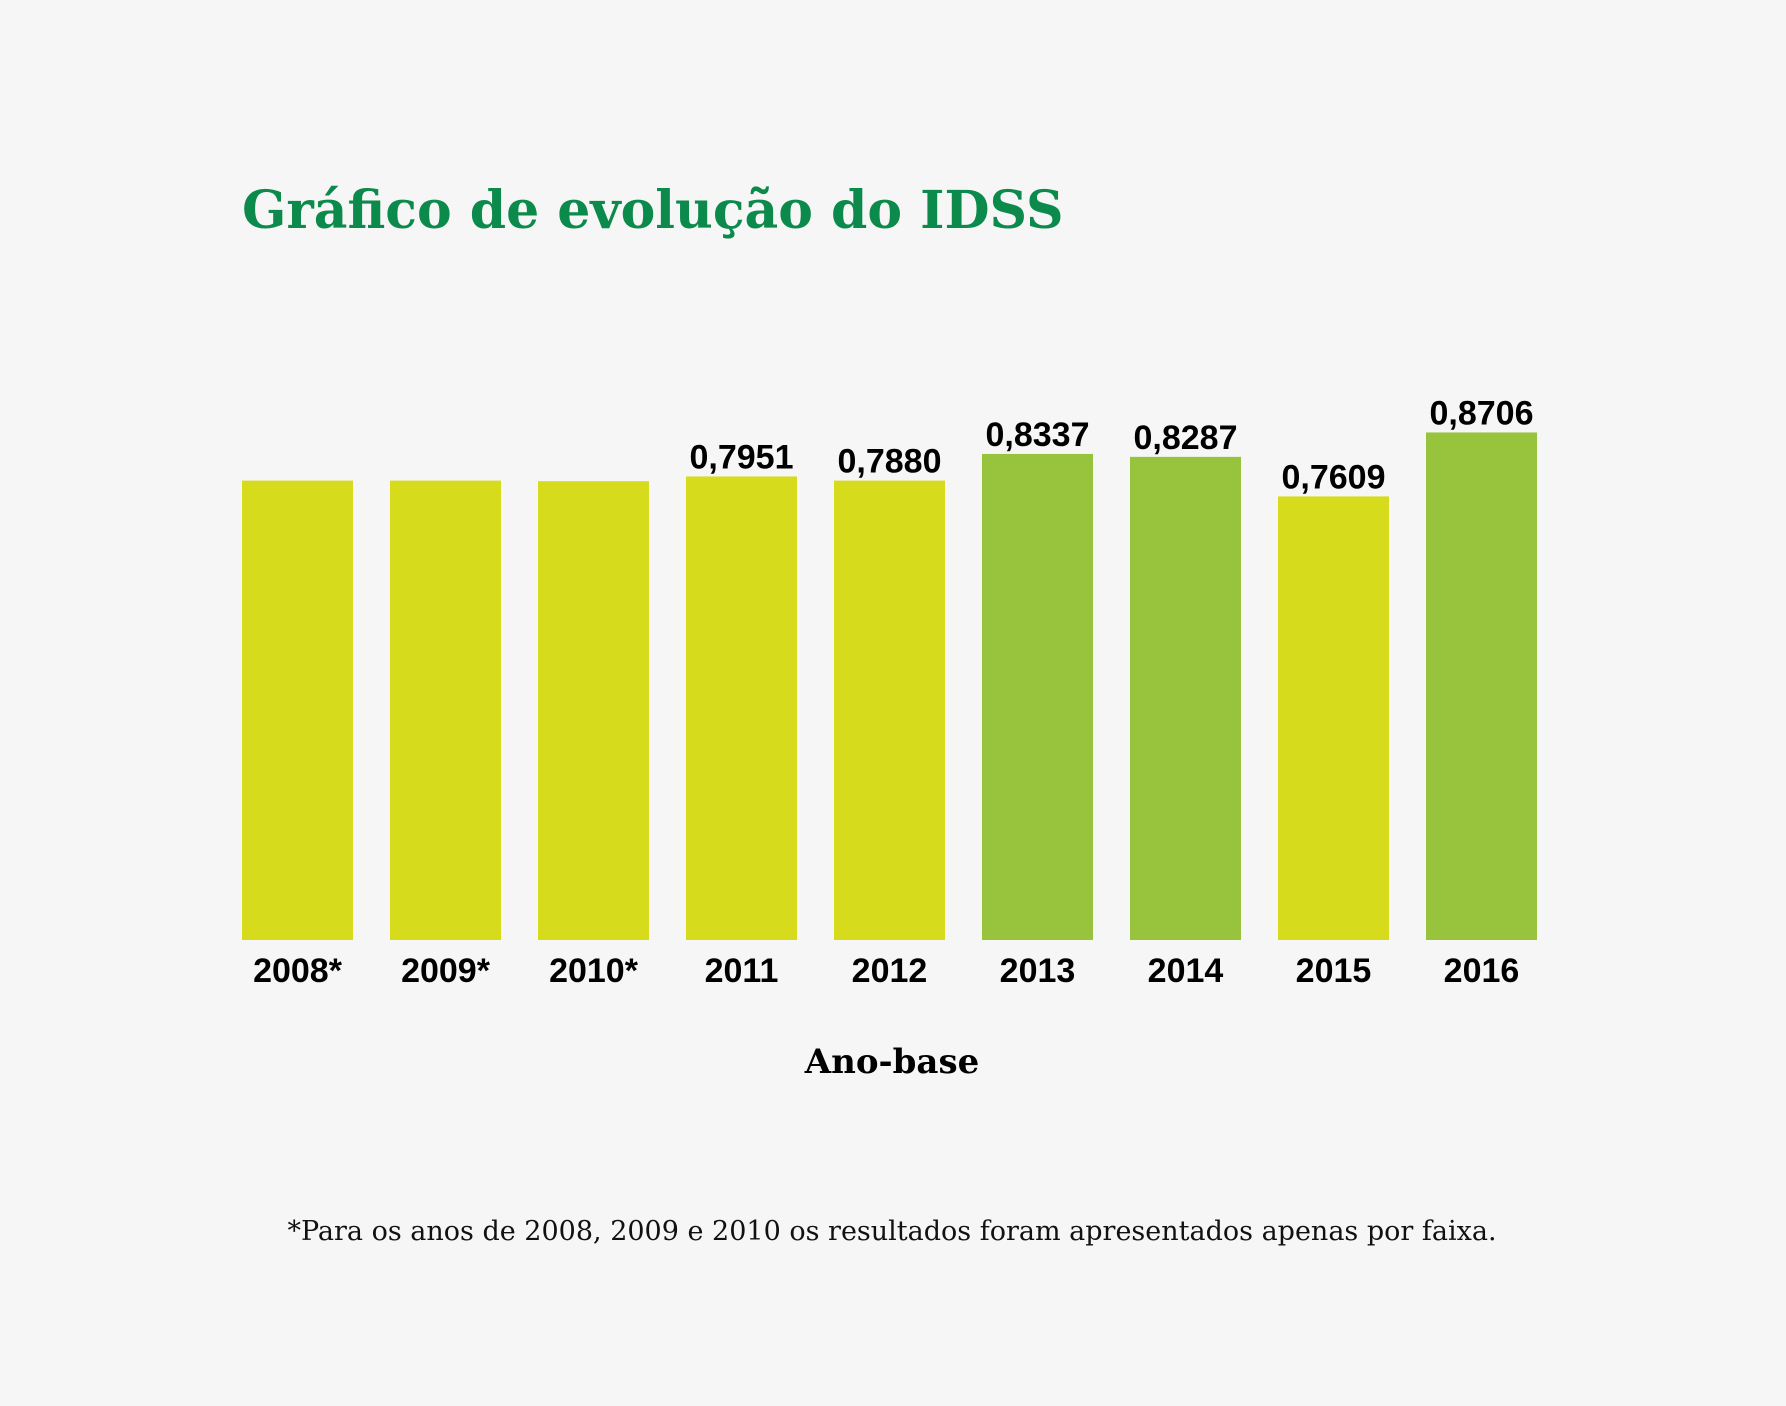 The image size is (1786, 1406). I want to click on bar-2013, so click(1037, 696).